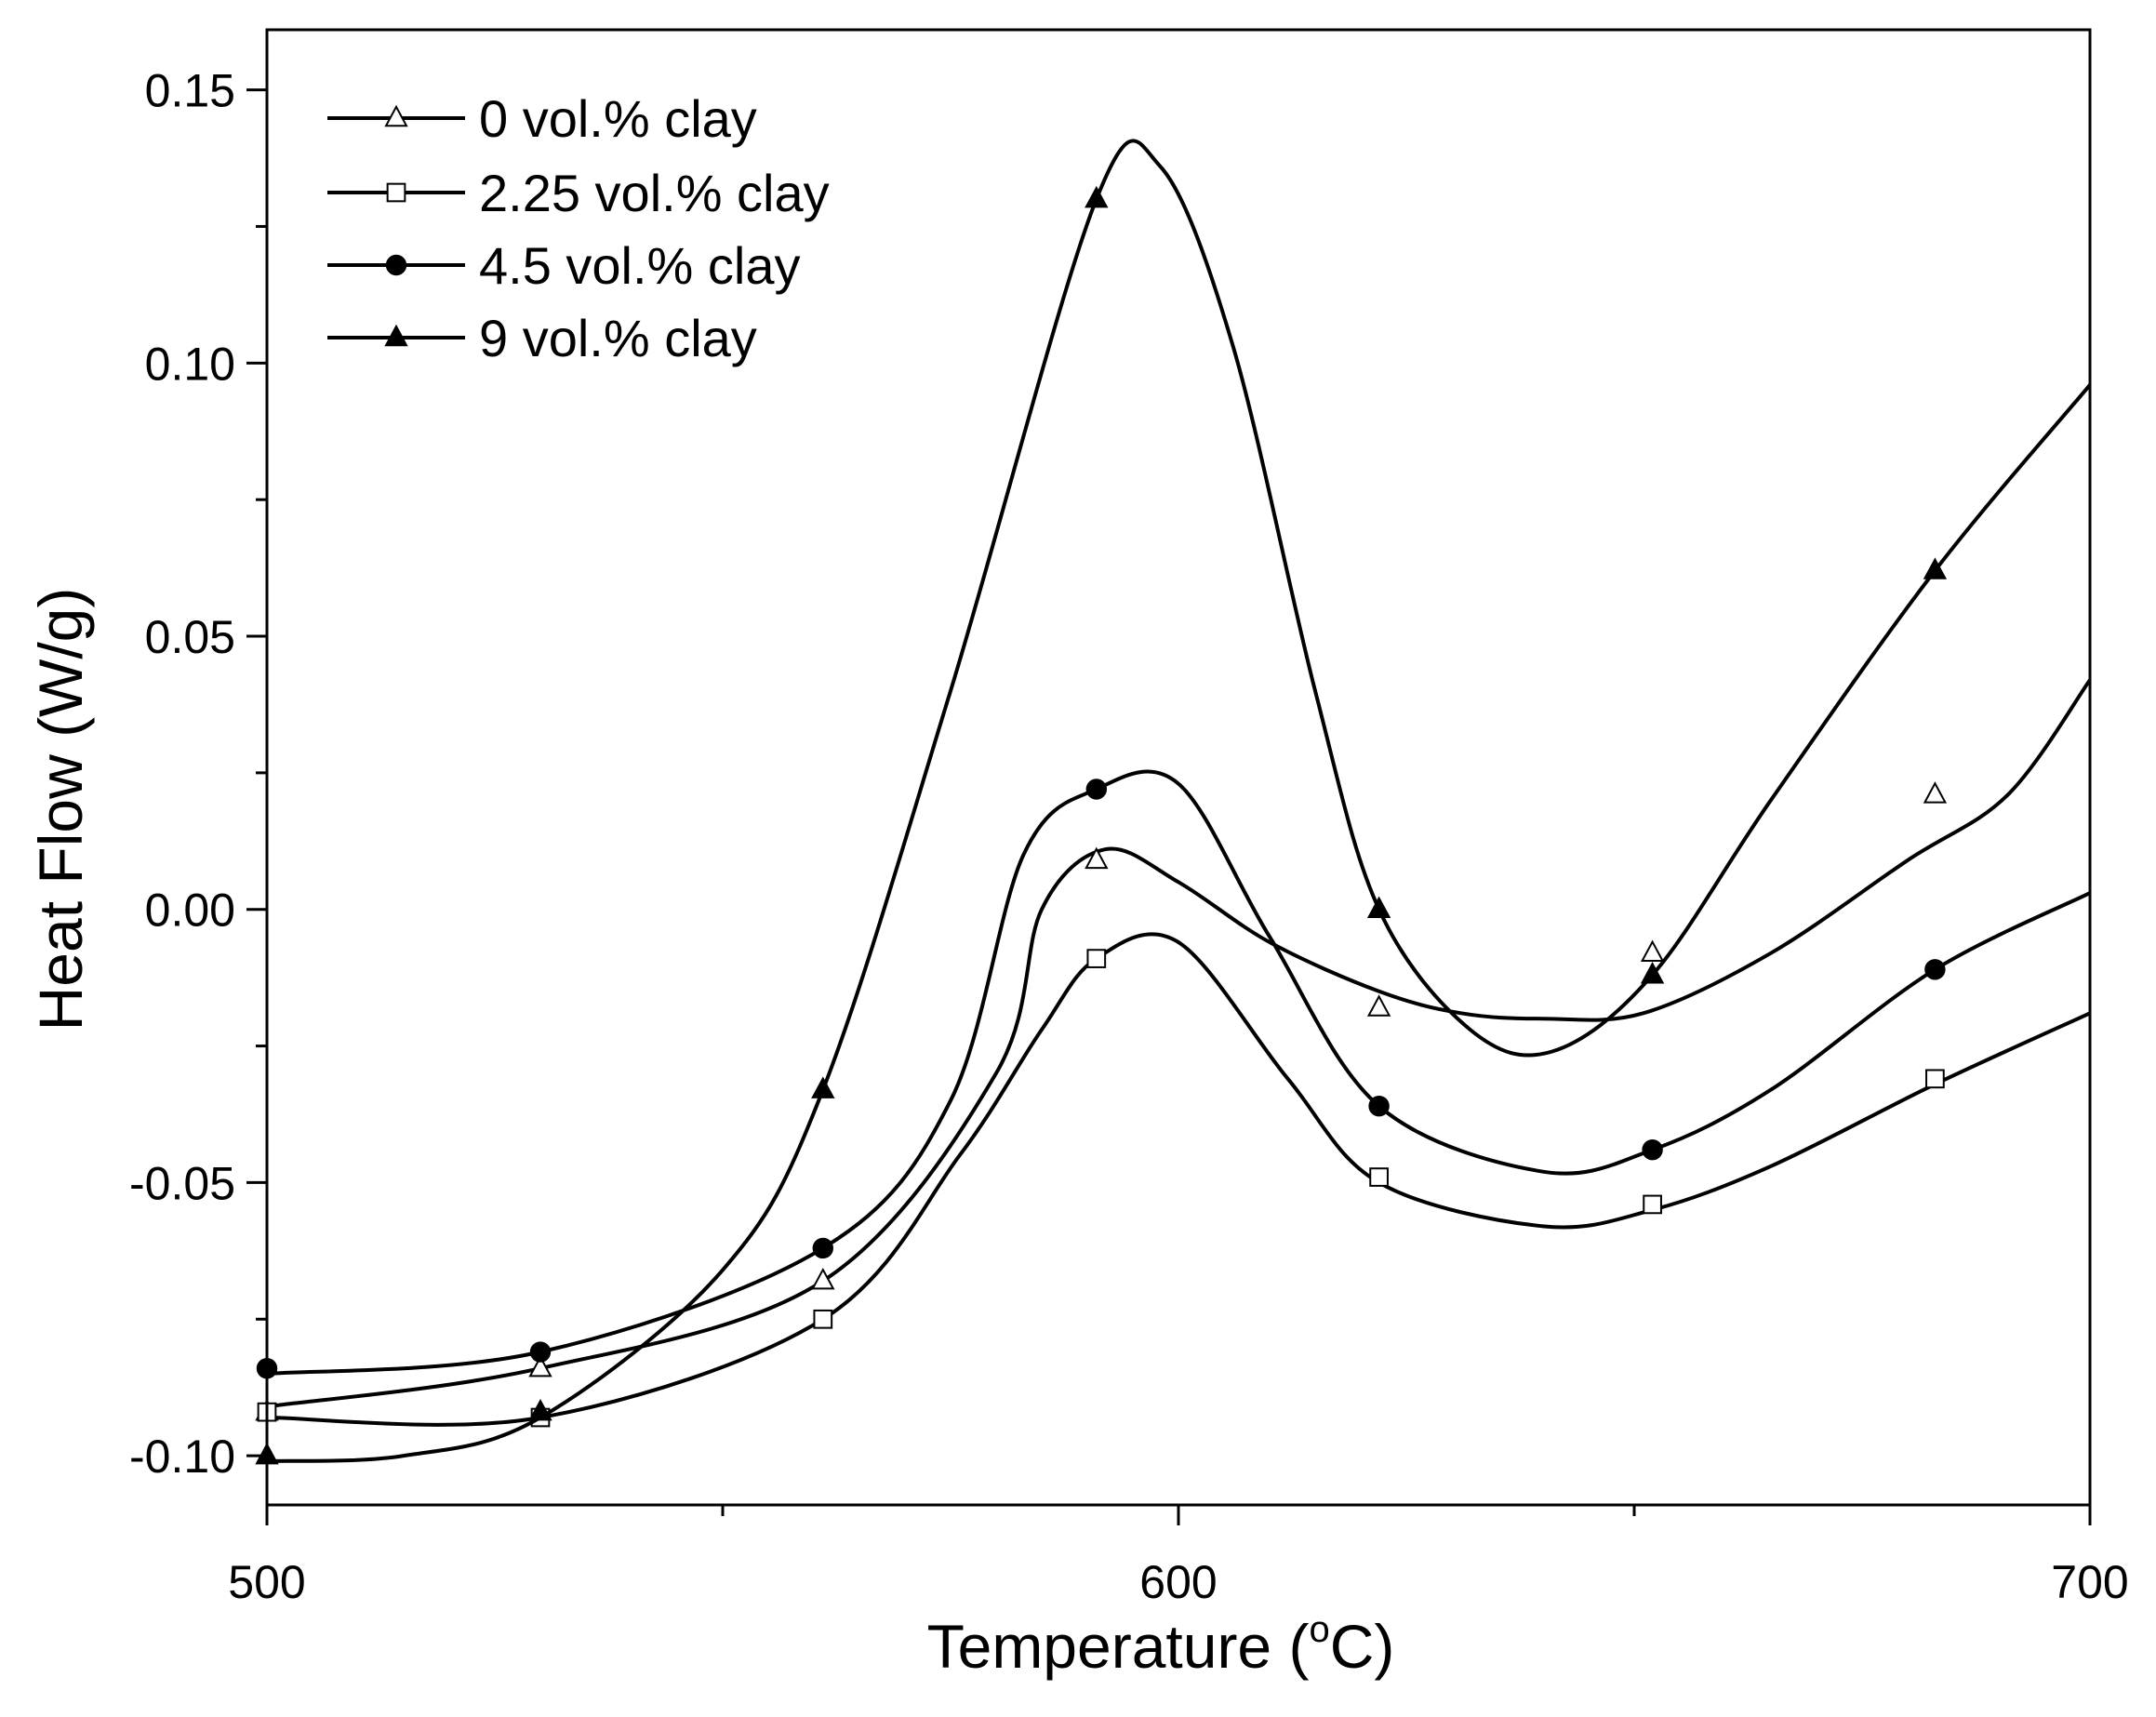  Describe the element at coordinates (182, 1457) in the screenshot. I see `y-tick-label: -0.10` at that location.